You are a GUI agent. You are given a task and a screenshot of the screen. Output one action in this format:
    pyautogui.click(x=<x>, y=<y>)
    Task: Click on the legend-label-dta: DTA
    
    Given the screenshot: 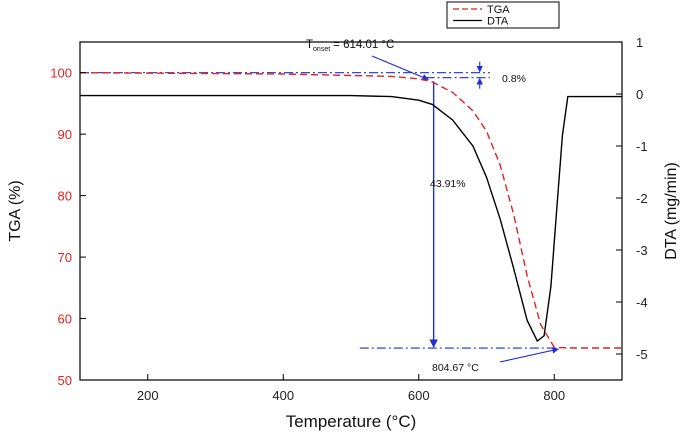 What is the action you would take?
    pyautogui.click(x=498, y=22)
    